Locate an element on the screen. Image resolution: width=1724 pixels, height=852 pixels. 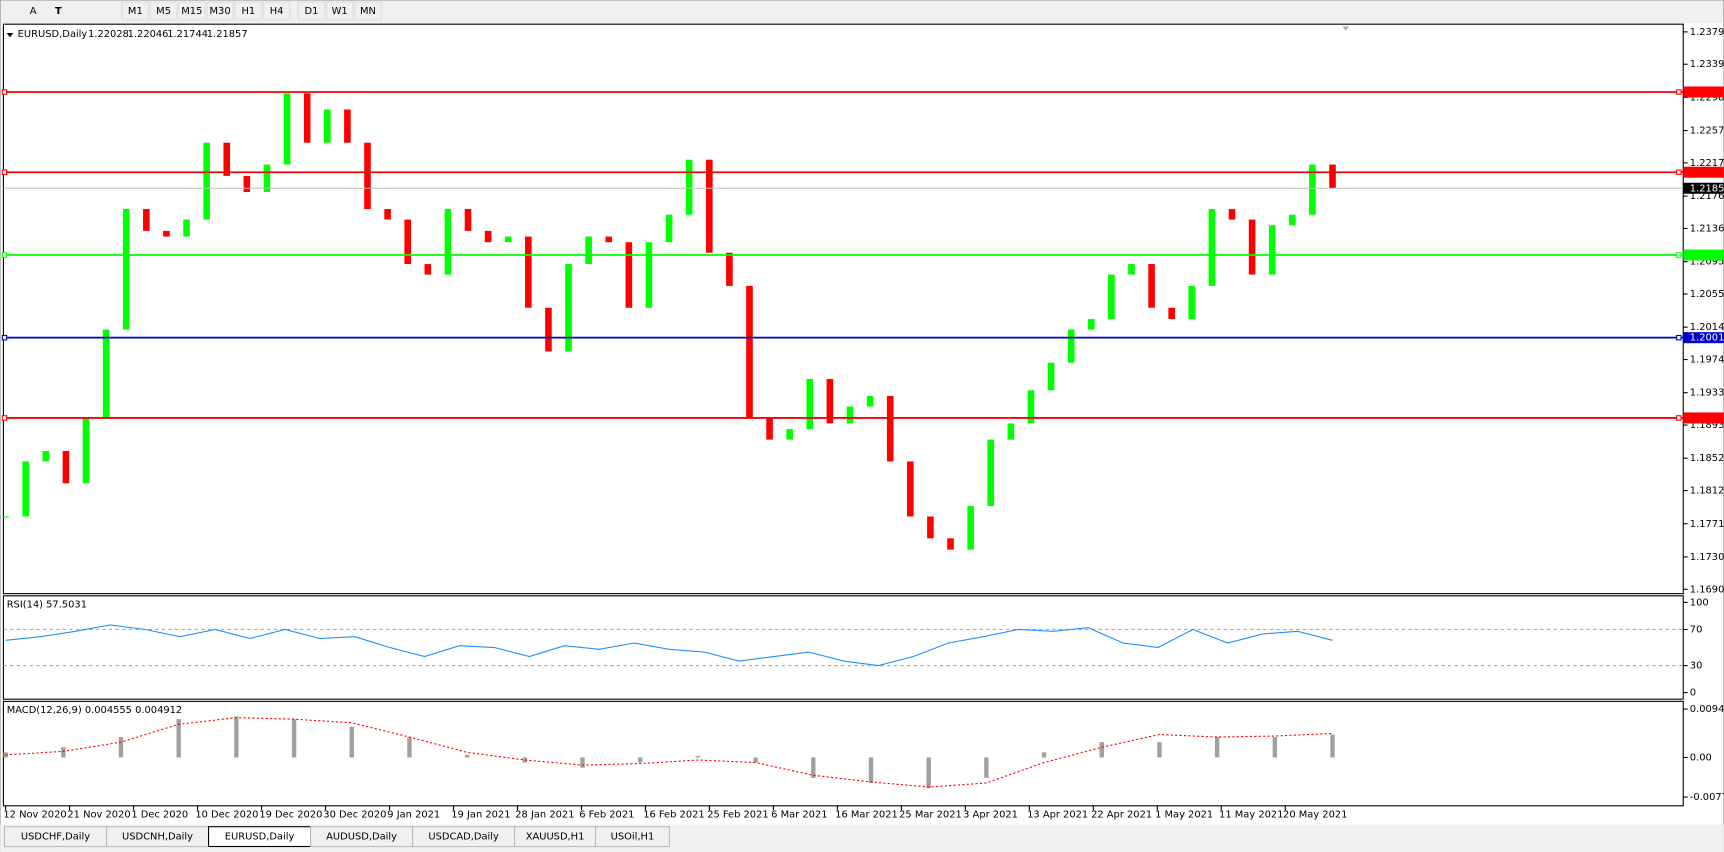
y-tick-label: 1.16900 is located at coordinates (1707, 589).